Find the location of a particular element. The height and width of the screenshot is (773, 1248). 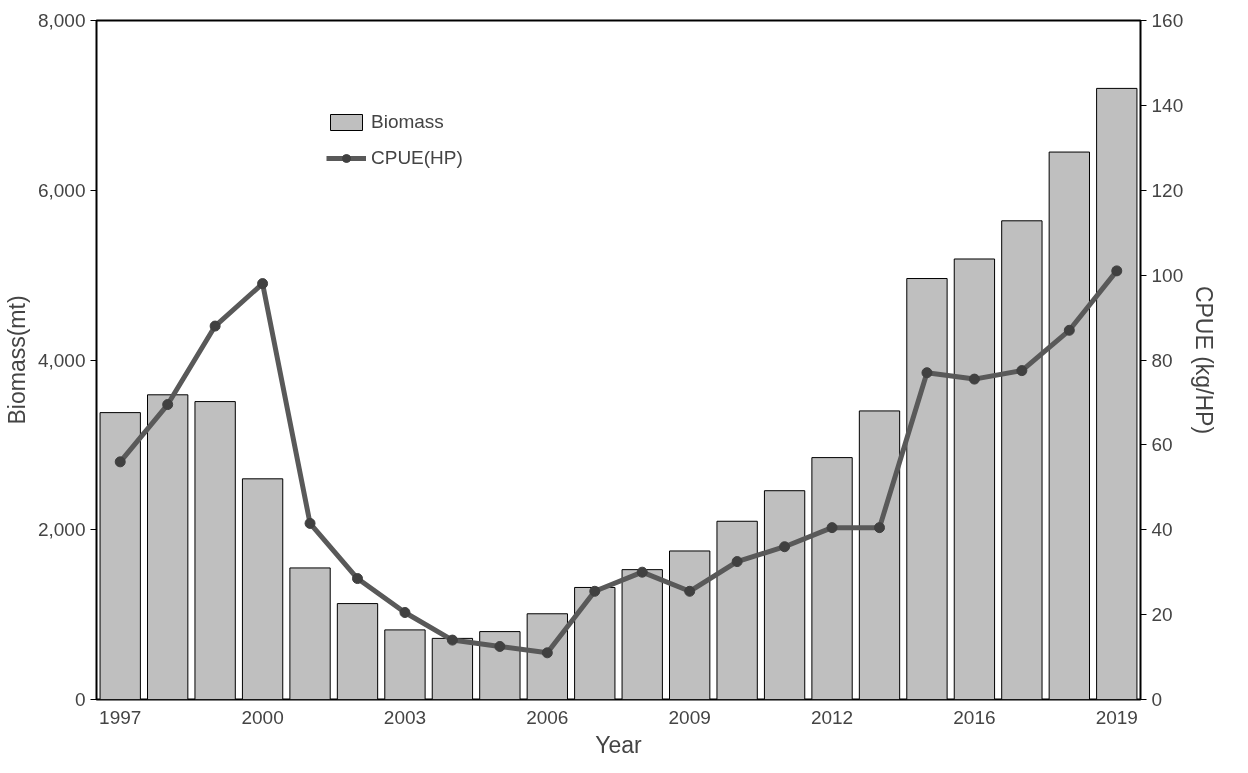

y-tick-label: 8,000 is located at coordinates (61, 20).